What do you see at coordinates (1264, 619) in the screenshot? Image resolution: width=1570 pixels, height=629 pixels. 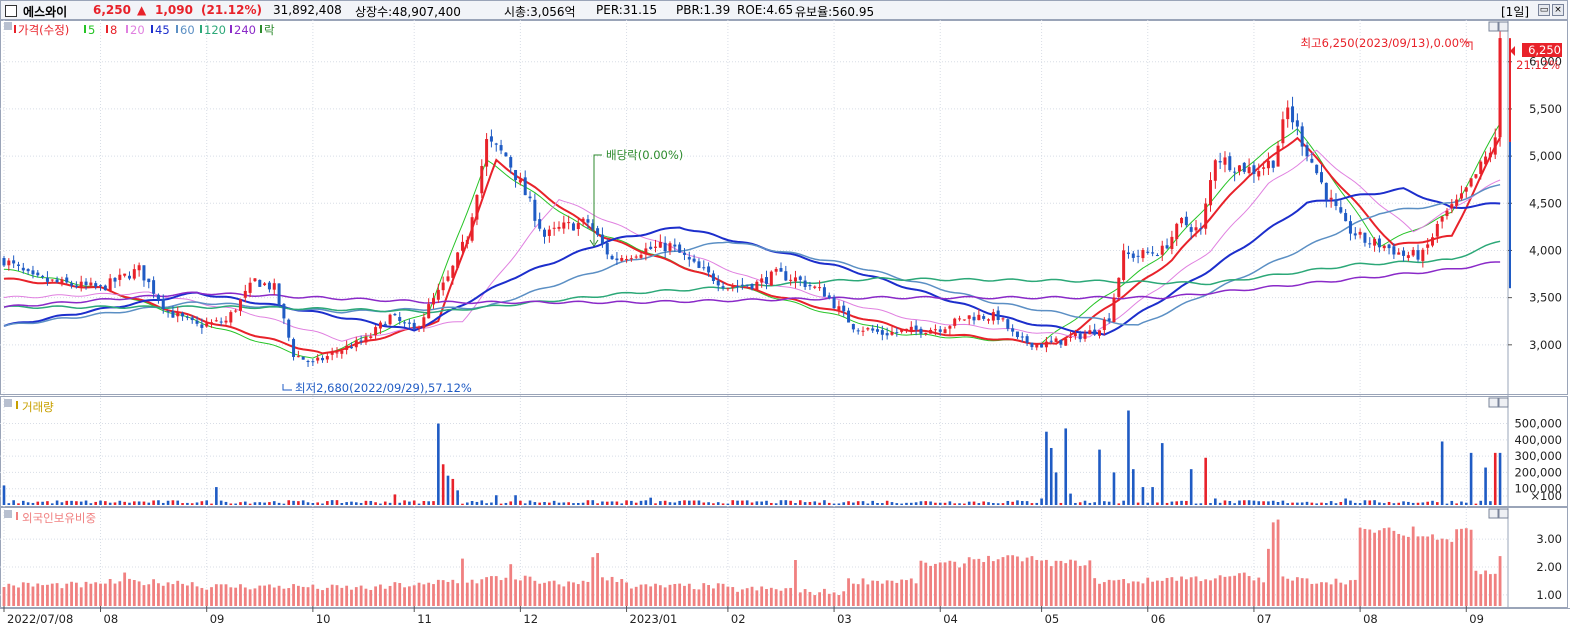 I see `x-tick-label: 07` at bounding box center [1264, 619].